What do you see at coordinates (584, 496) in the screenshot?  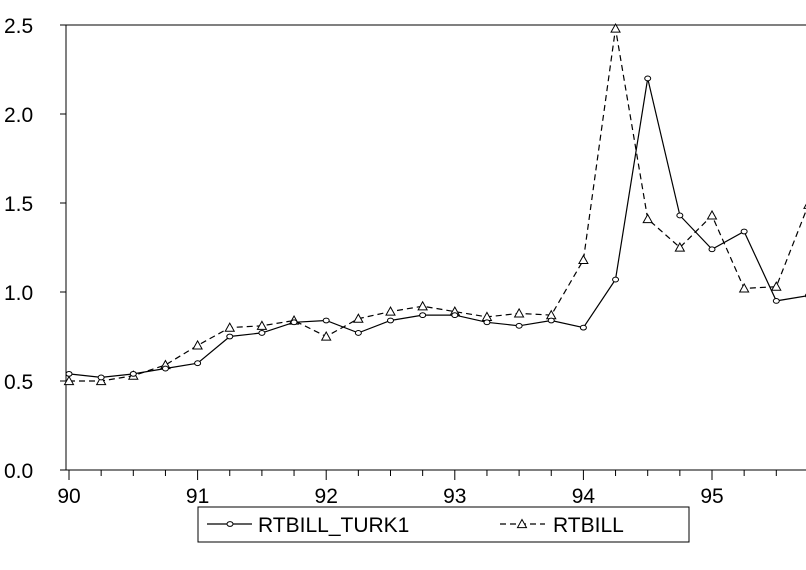 I see `x-tick-label: 94` at bounding box center [584, 496].